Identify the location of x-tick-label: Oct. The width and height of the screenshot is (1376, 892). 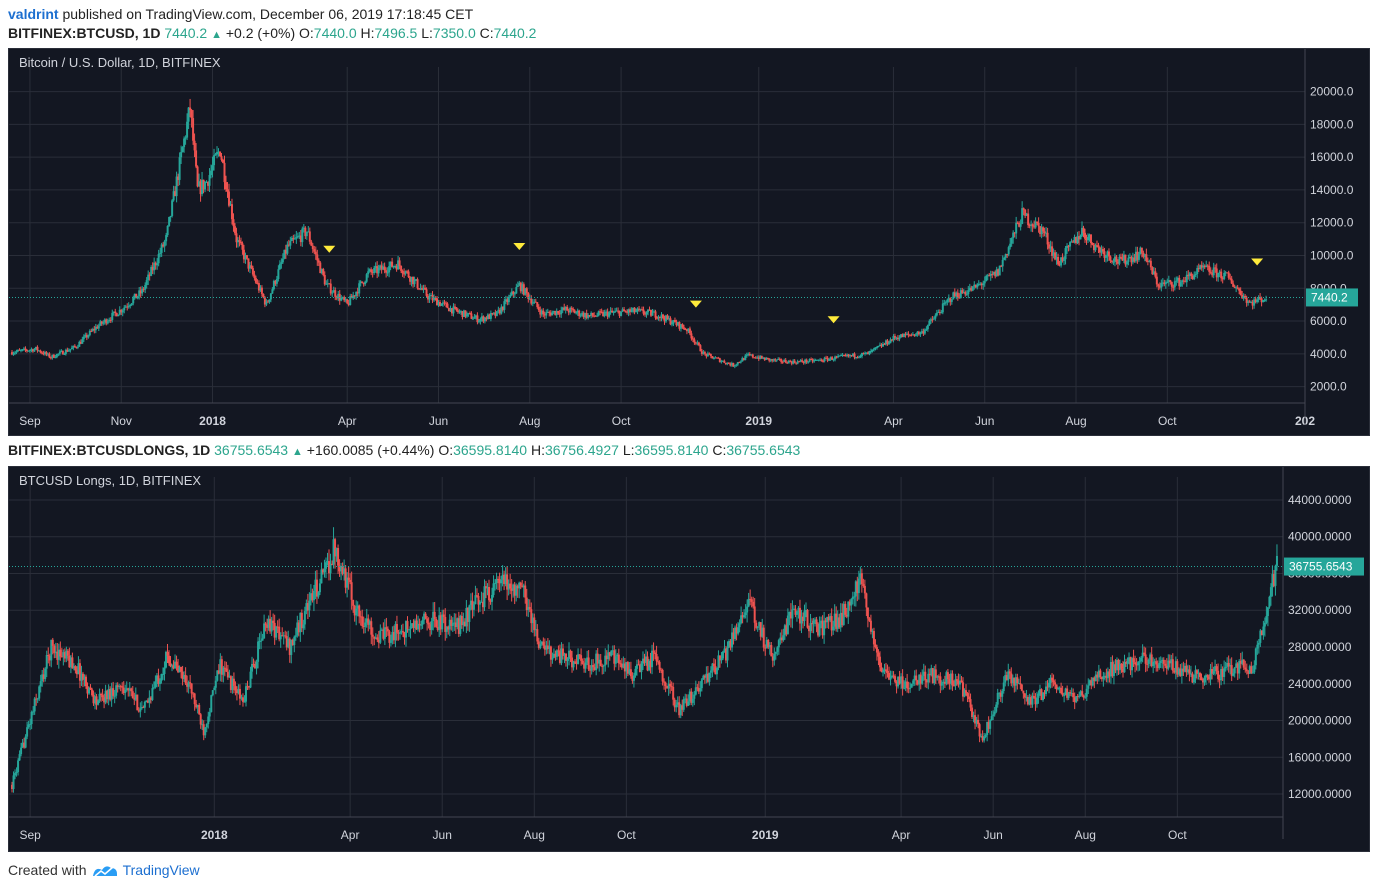
(626, 835).